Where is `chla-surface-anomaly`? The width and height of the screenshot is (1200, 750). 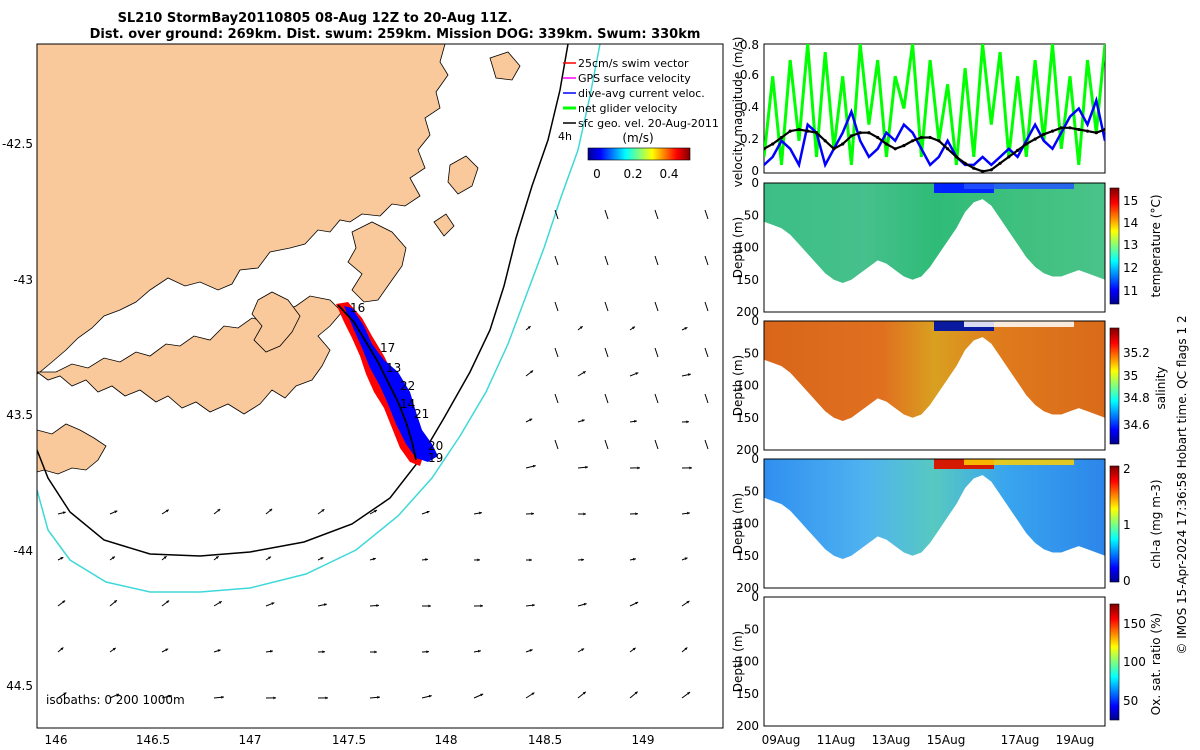
chla-surface-anomaly is located at coordinates (1019, 462).